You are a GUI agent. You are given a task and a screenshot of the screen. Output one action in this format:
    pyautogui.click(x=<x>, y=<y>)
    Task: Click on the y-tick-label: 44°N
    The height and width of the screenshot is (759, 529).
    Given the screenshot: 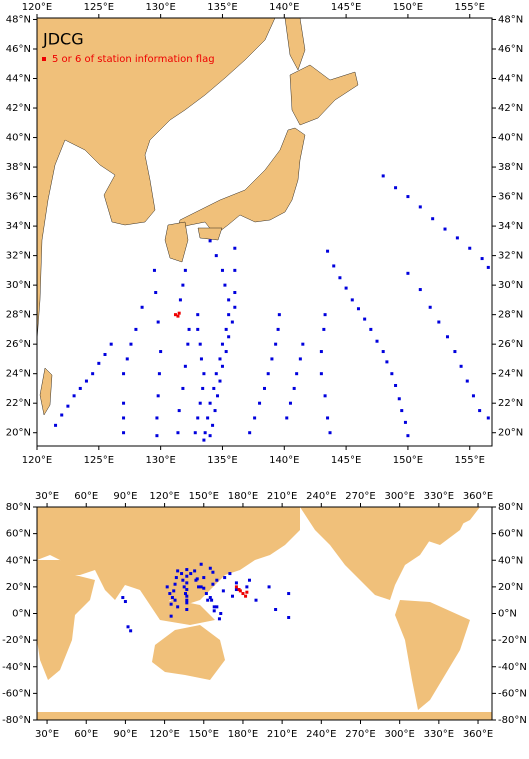 What is the action you would take?
    pyautogui.click(x=18, y=79)
    